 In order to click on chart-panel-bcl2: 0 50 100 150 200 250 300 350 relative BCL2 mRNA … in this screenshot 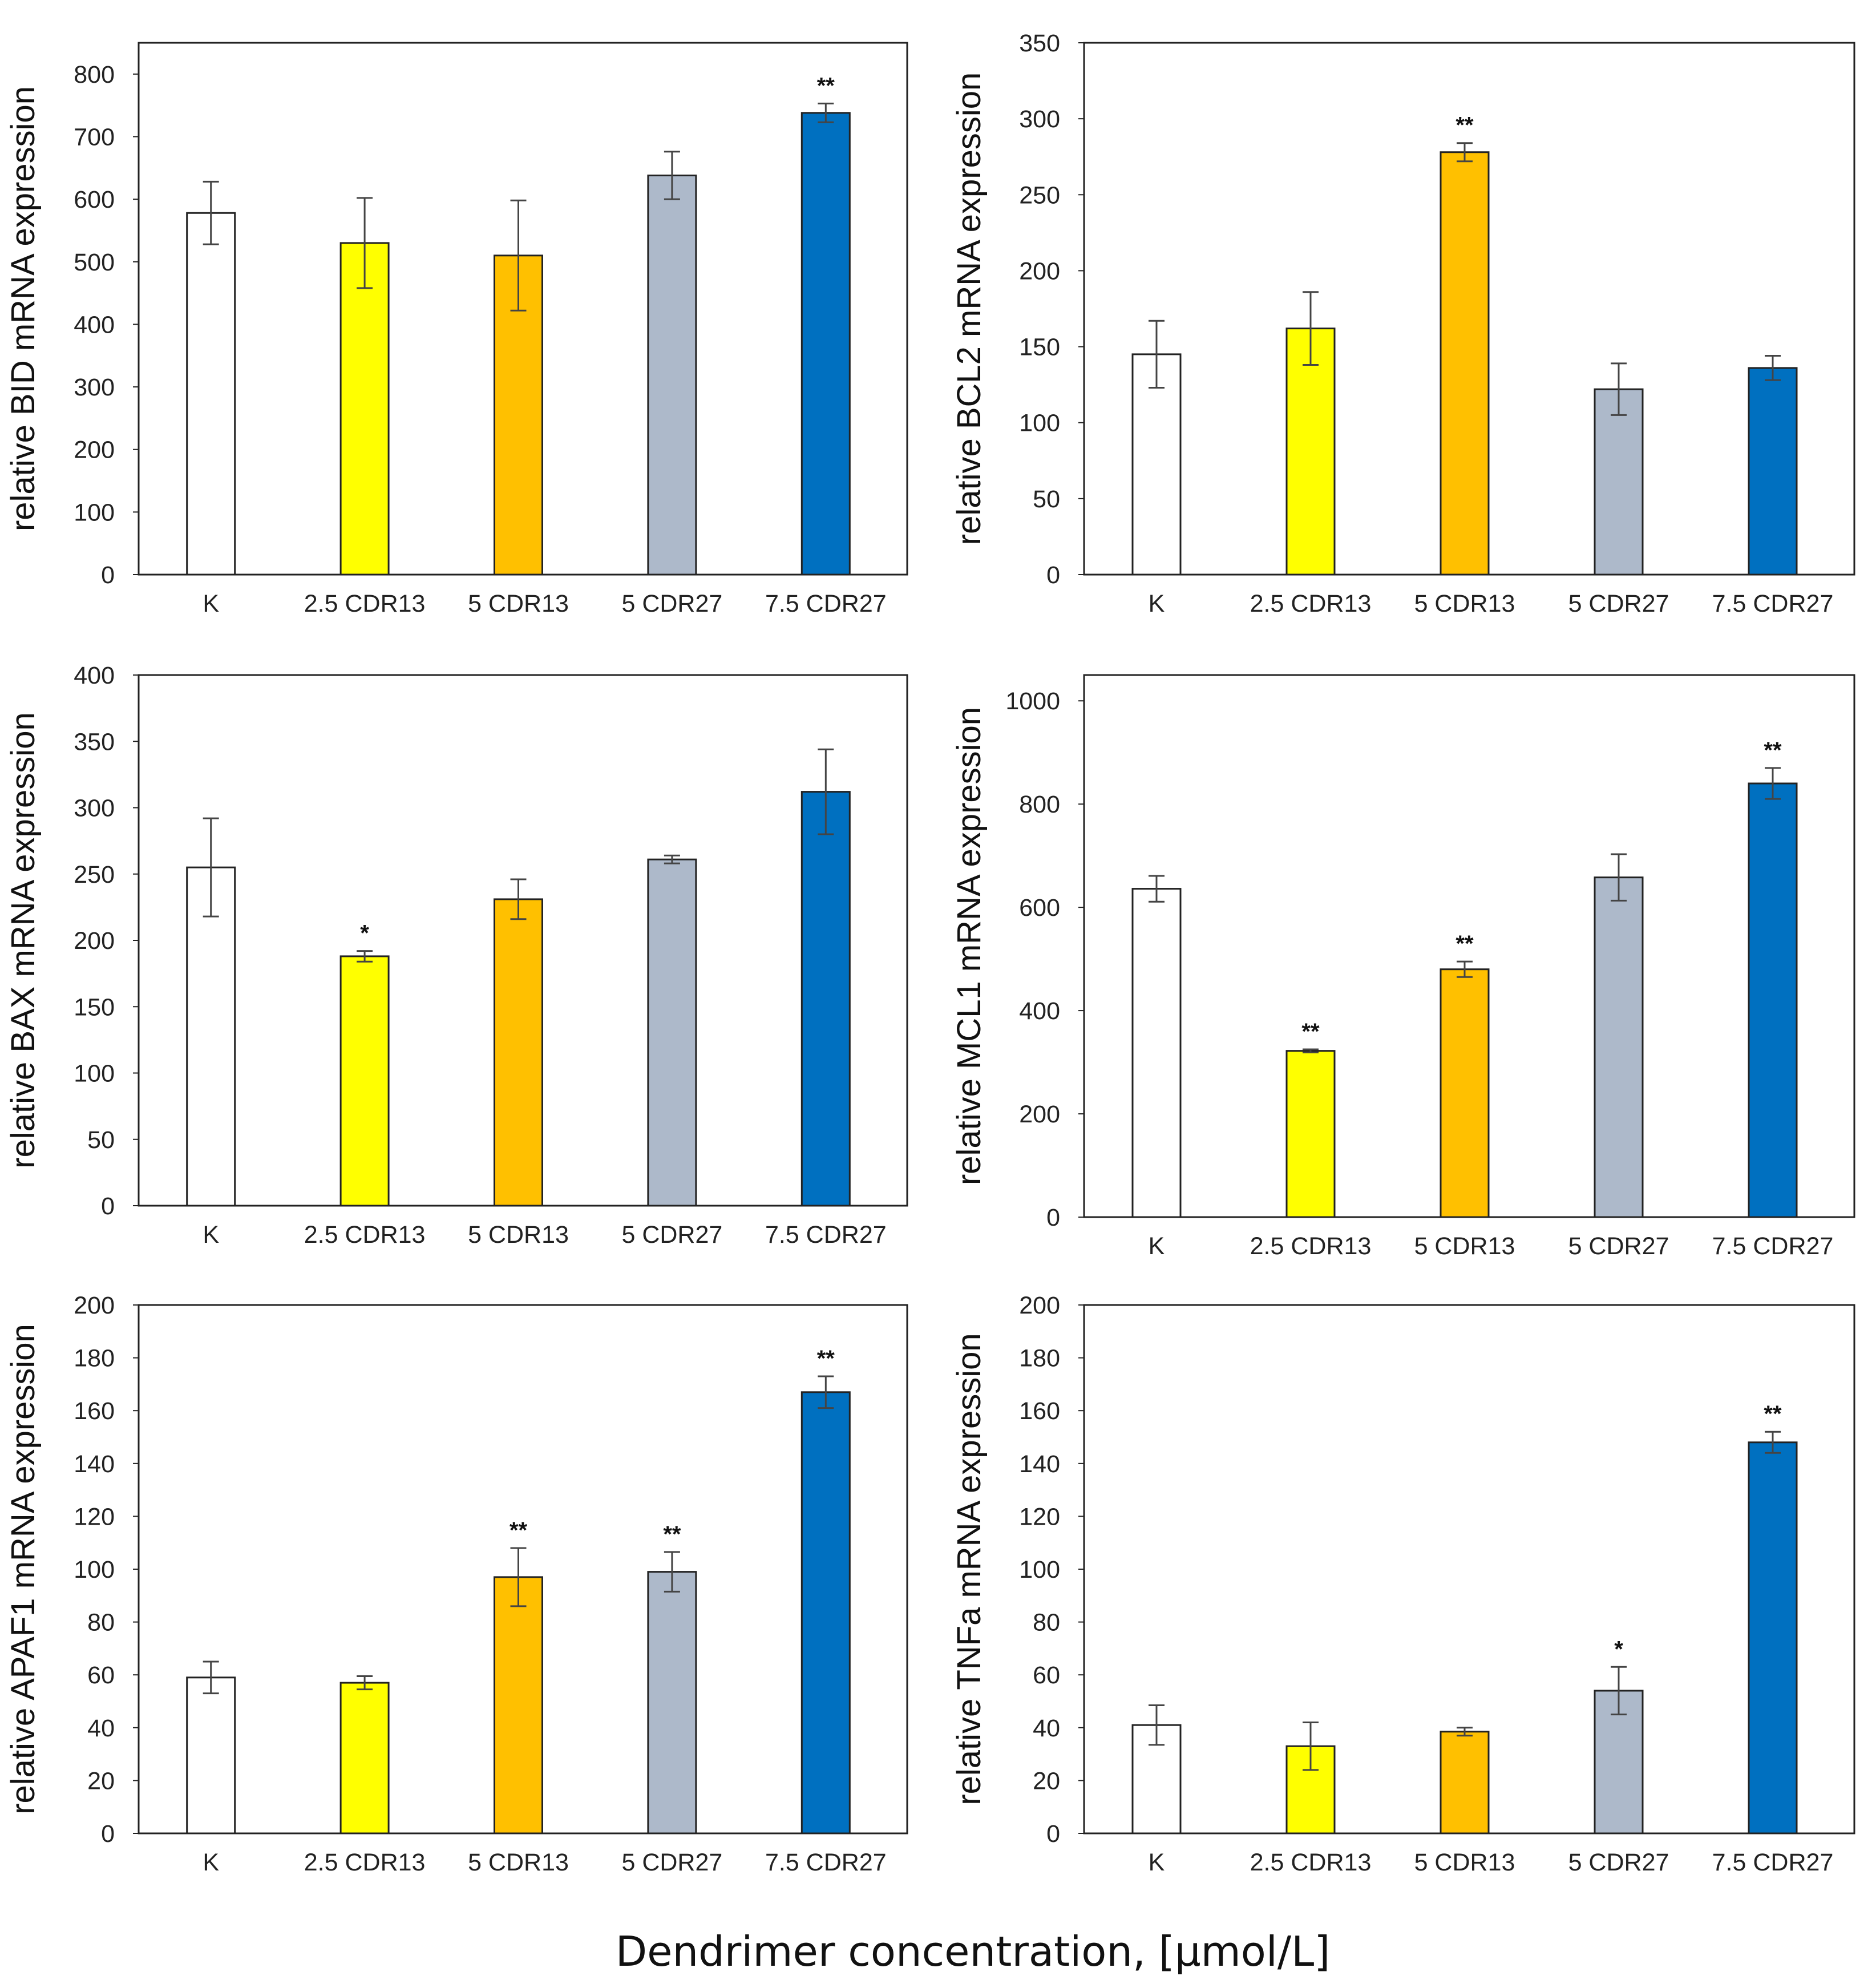, I will do `click(1403, 323)`.